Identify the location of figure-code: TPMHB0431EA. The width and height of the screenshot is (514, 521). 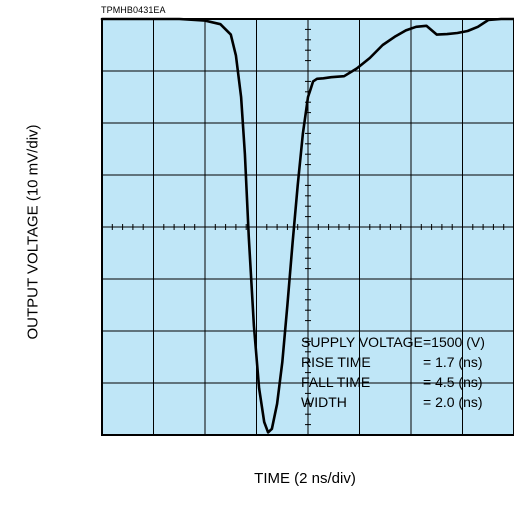
(133, 10).